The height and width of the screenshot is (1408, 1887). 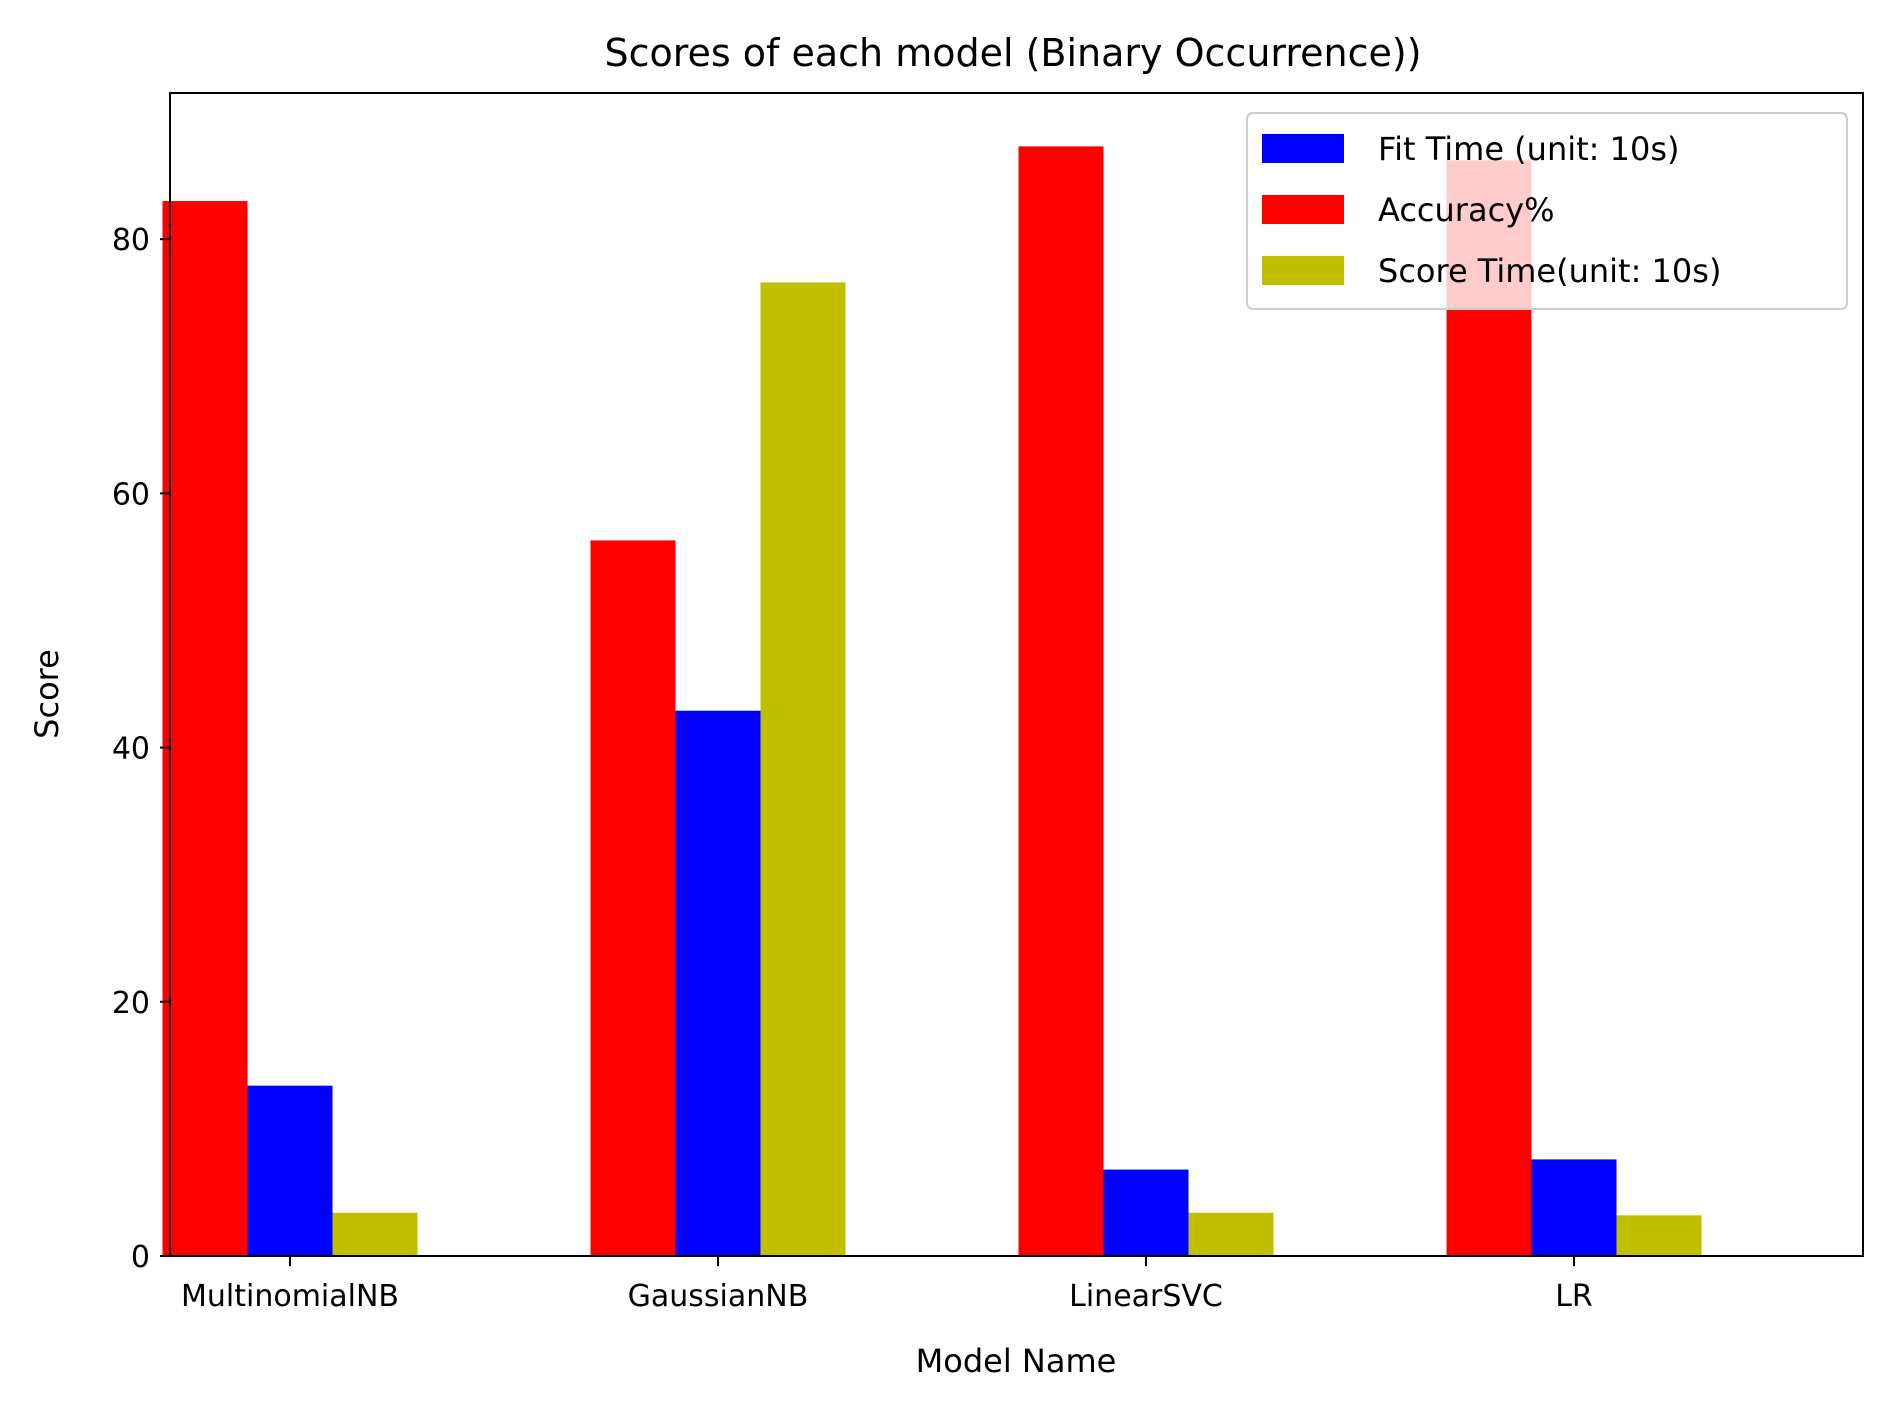 What do you see at coordinates (1146, 1212) in the screenshot?
I see `bar-fit-time-unit-10s-linearsvc` at bounding box center [1146, 1212].